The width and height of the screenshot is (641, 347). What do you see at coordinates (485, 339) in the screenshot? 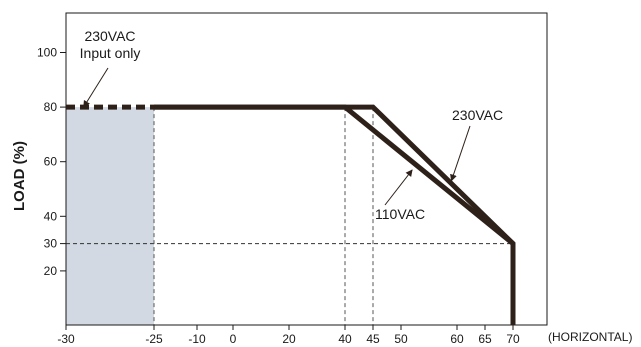
I see `x-tick-label: 65` at bounding box center [485, 339].